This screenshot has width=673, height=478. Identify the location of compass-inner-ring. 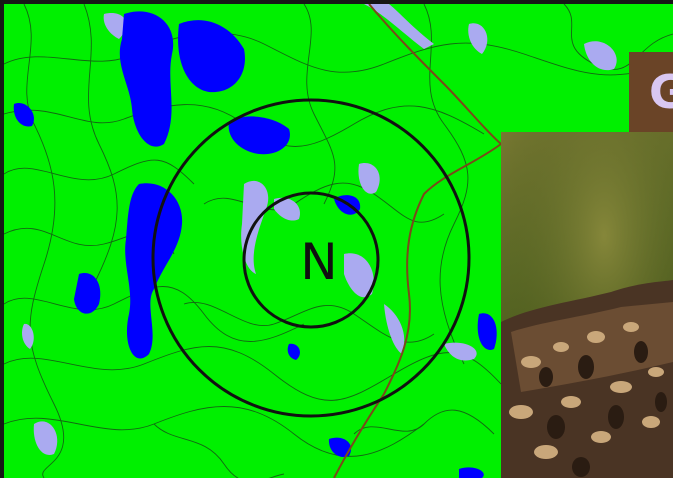
(311, 260).